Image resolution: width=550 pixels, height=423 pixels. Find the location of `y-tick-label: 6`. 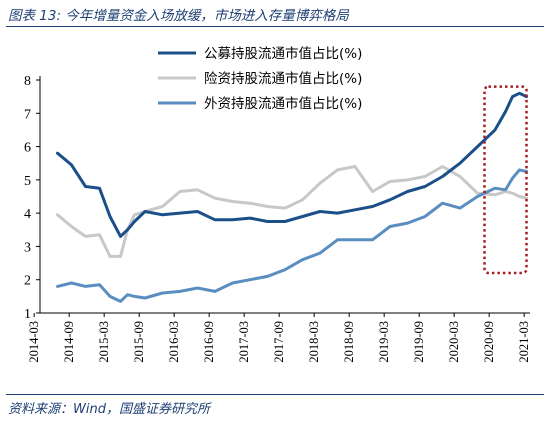

y-tick-label: 6 is located at coordinates (27, 148).